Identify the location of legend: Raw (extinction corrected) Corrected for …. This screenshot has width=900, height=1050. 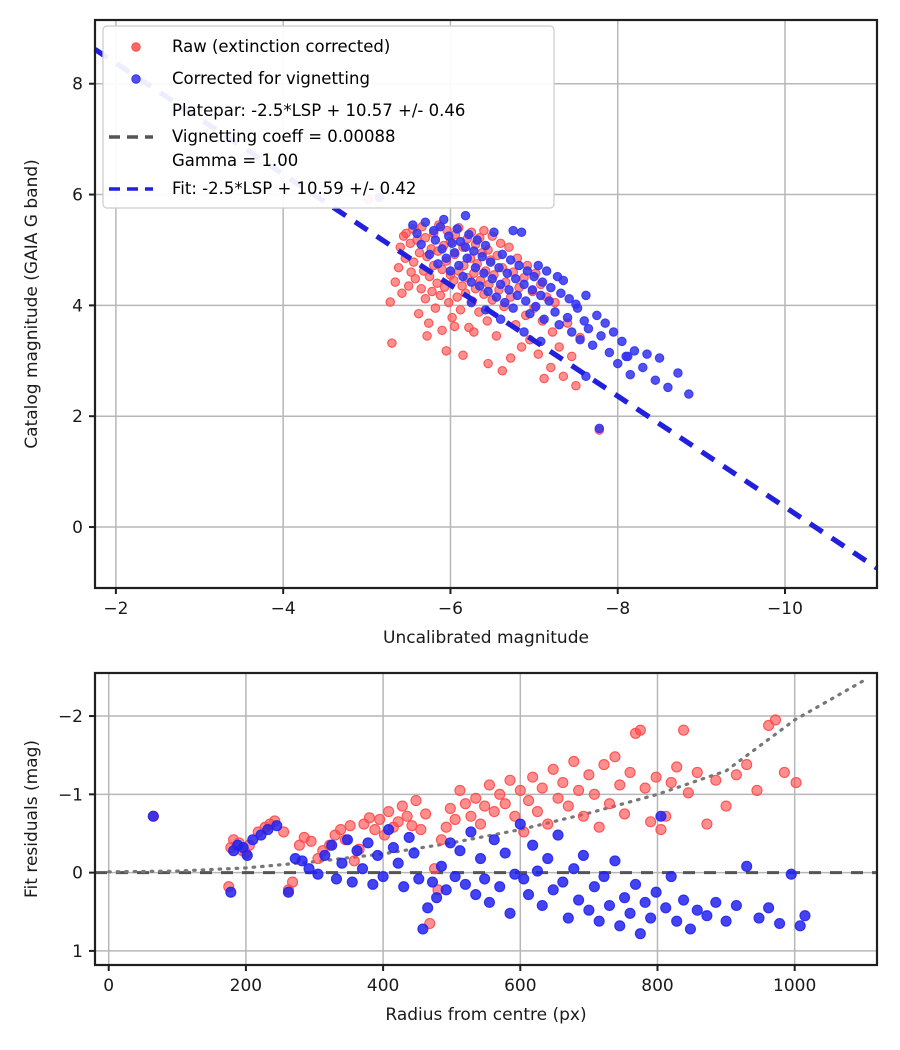
(328, 117).